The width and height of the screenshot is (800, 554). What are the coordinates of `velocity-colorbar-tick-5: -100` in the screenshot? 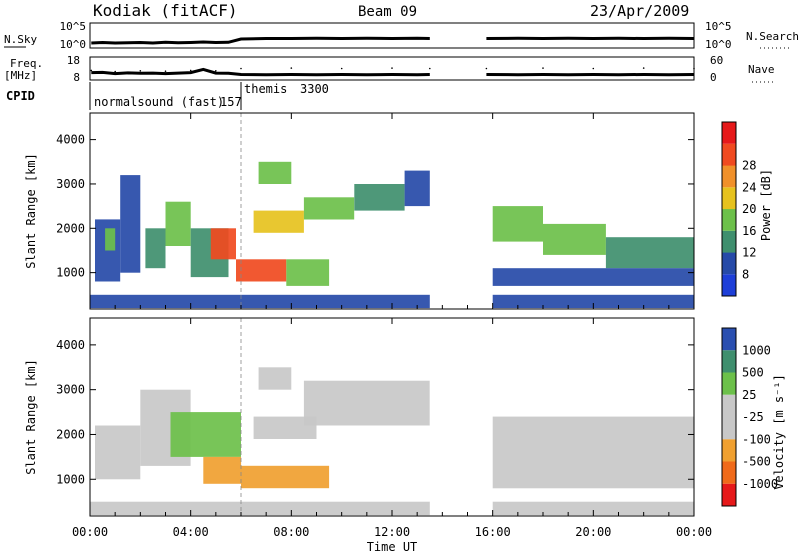 It's located at (756, 439).